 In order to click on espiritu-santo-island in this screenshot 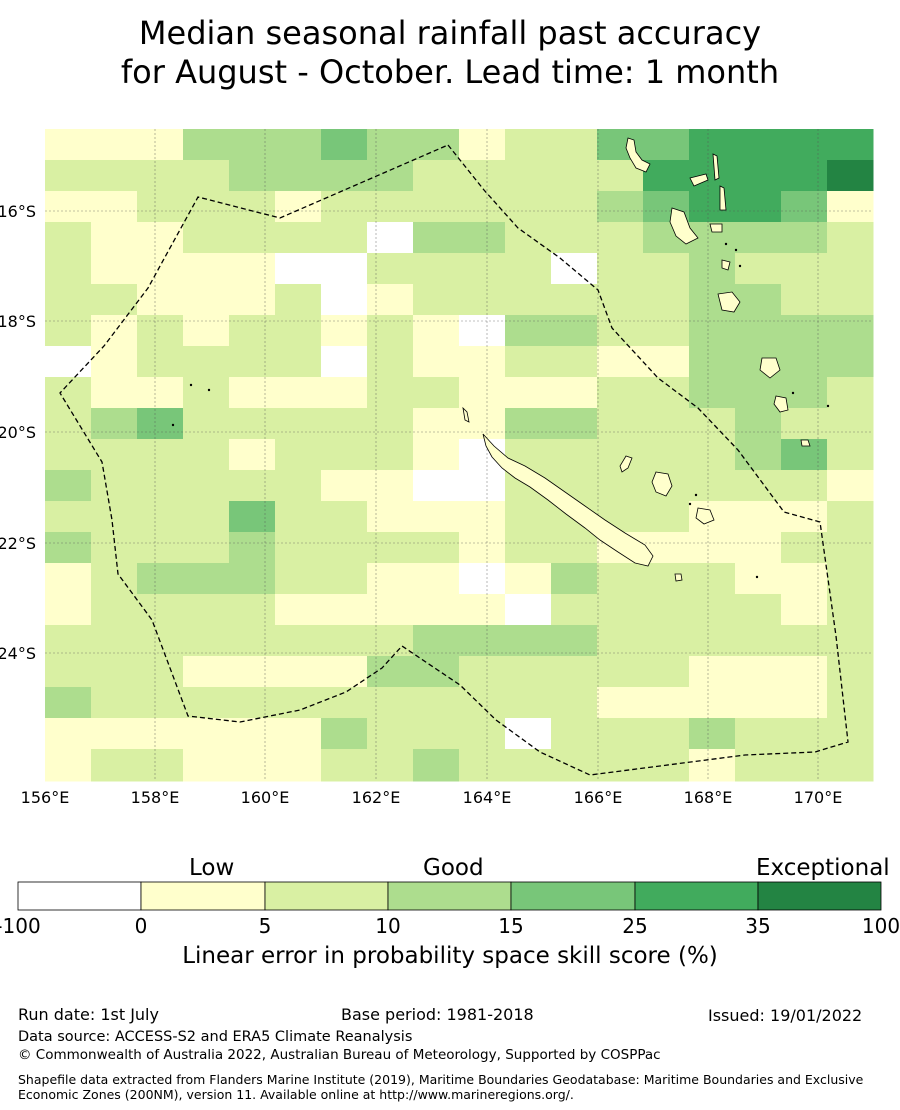, I will do `click(638, 155)`.